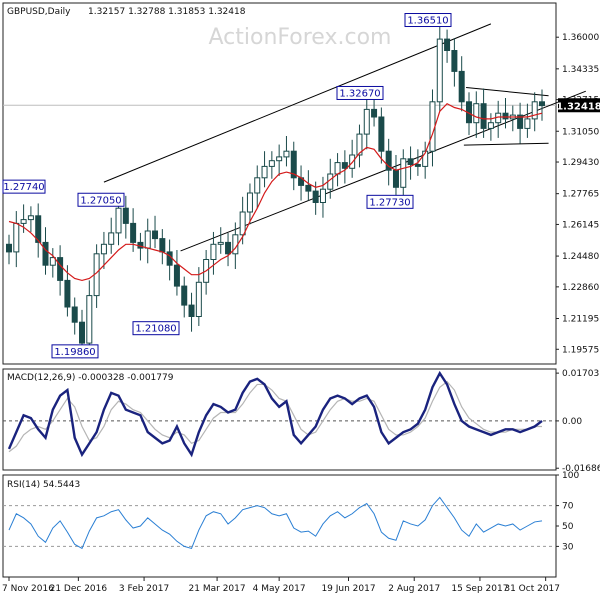 The height and width of the screenshot is (600, 600). I want to click on rsi-y-tick-label: 70, so click(568, 507).